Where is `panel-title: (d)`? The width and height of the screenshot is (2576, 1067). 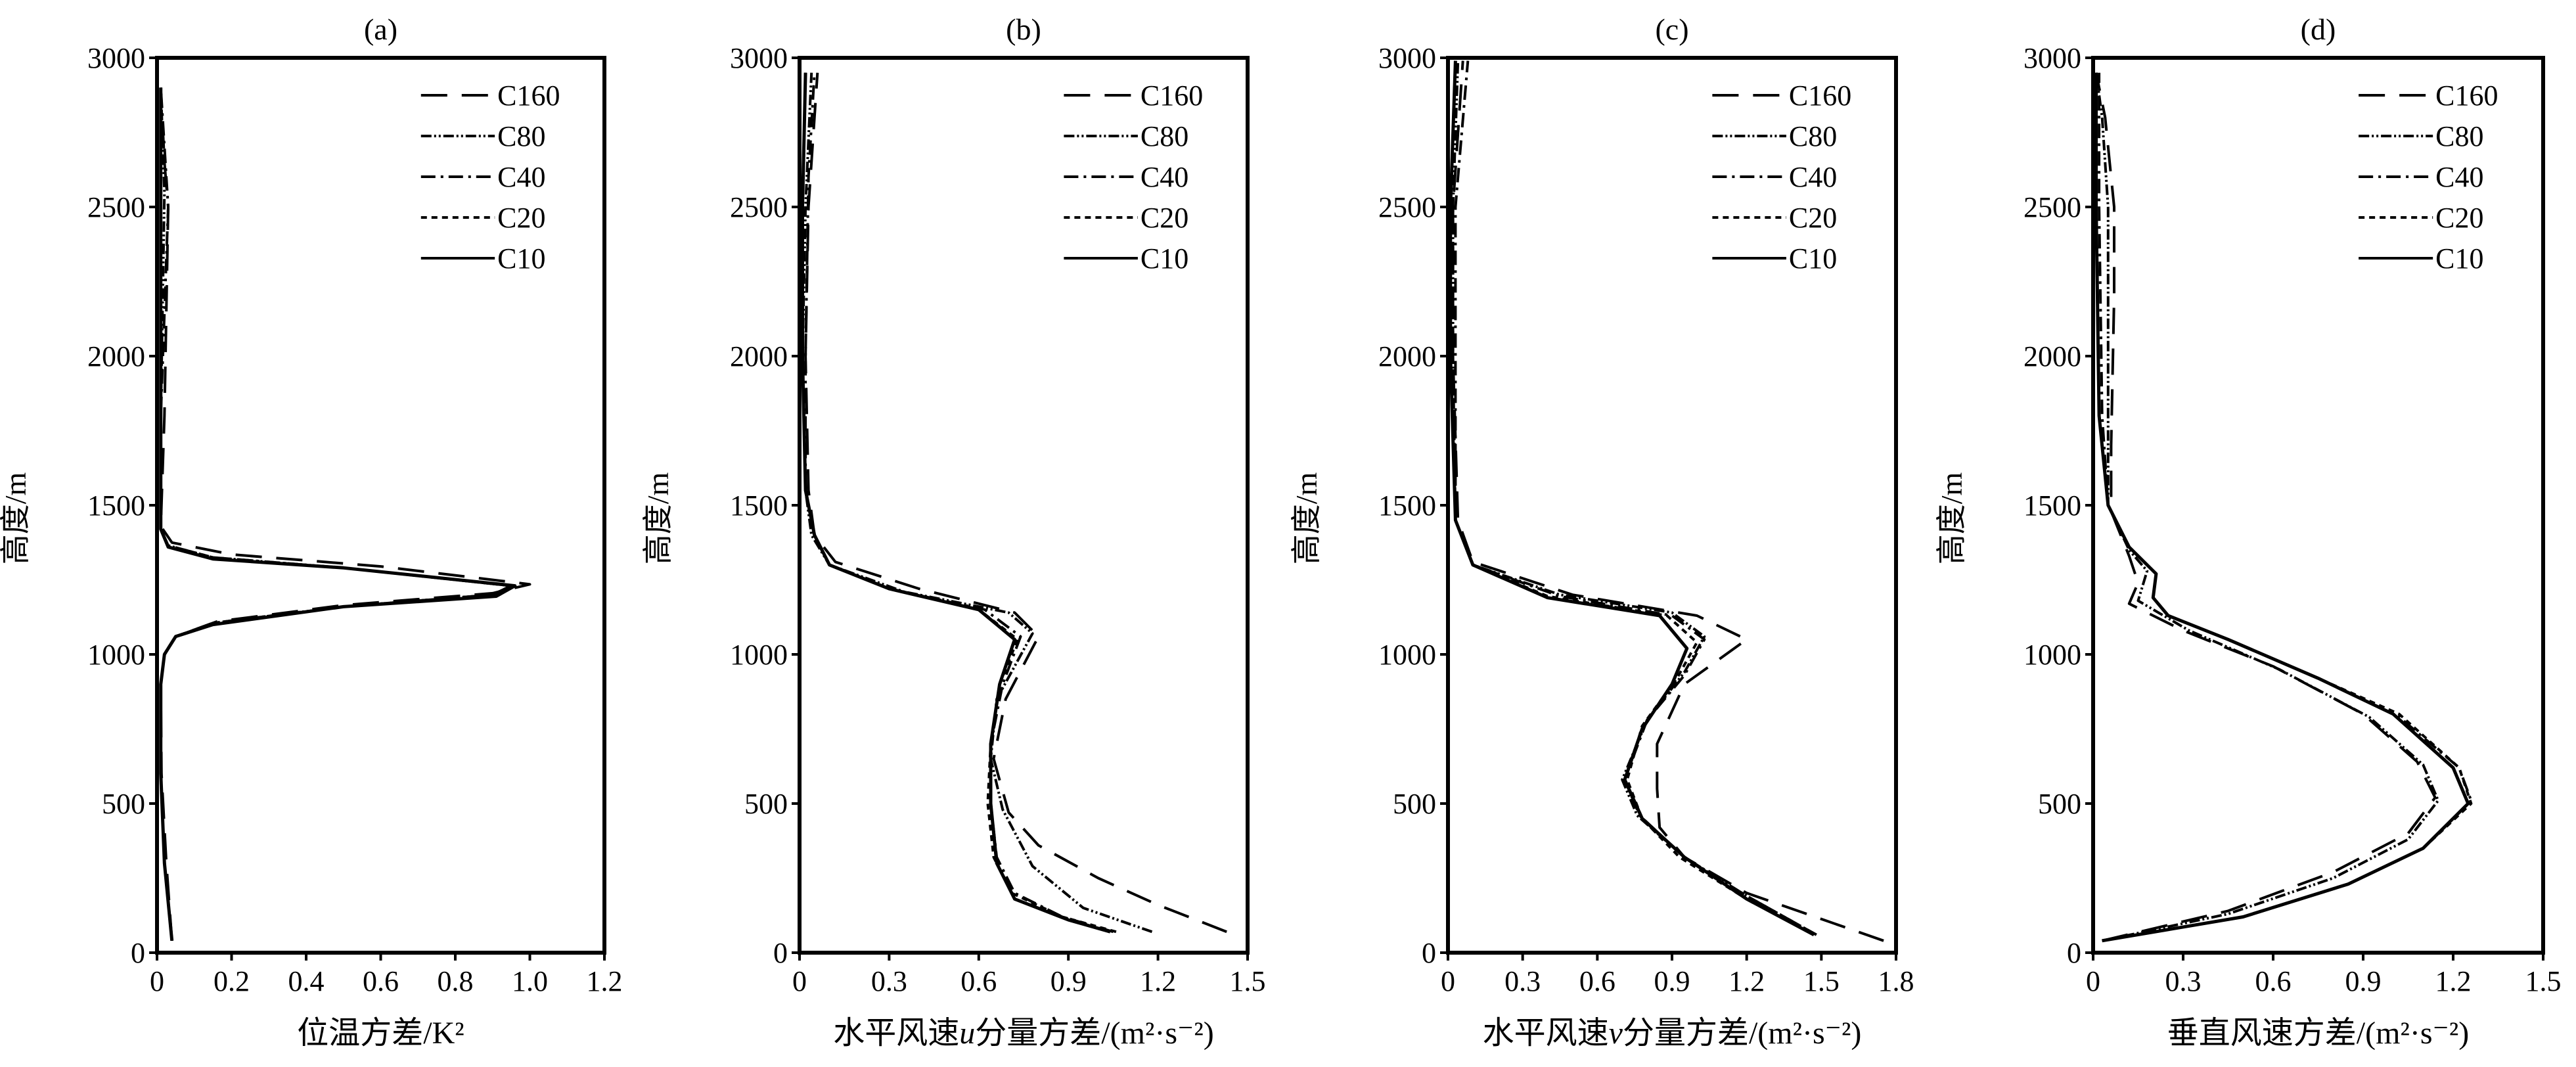
panel-title: (d) is located at coordinates (2318, 29).